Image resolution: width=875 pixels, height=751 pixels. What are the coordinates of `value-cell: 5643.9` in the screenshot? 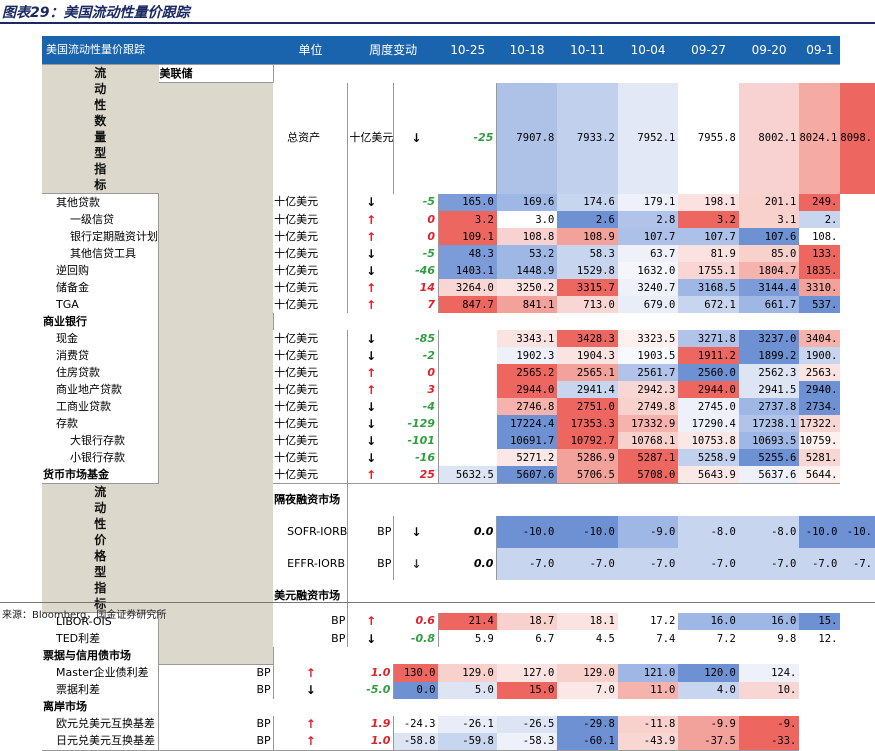 It's located at (708, 475).